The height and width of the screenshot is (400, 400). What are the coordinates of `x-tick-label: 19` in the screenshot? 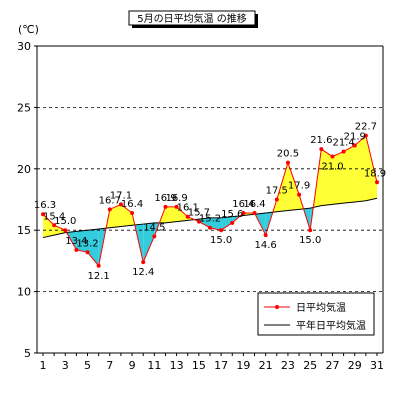 It's located at (243, 365).